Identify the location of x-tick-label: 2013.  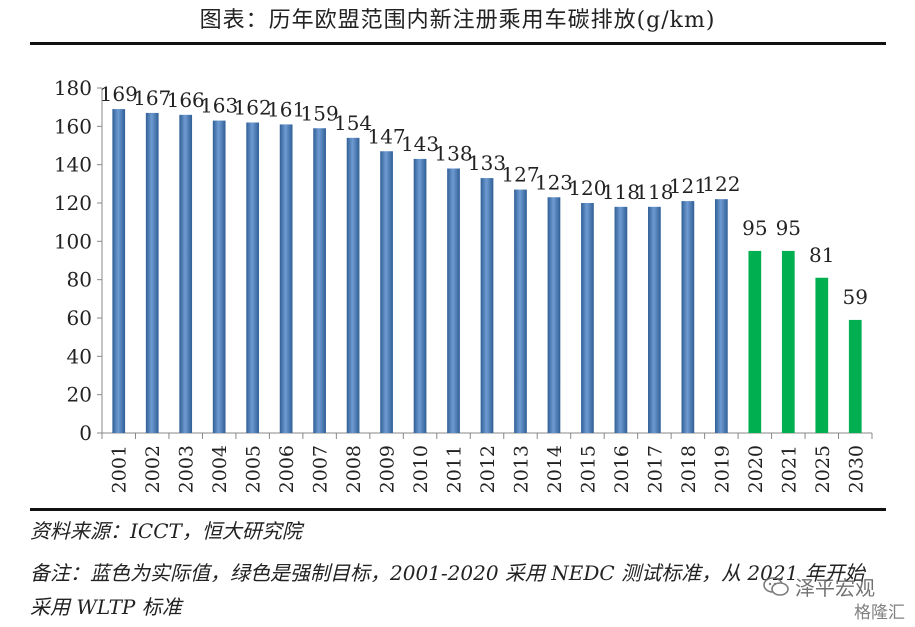
(521, 469).